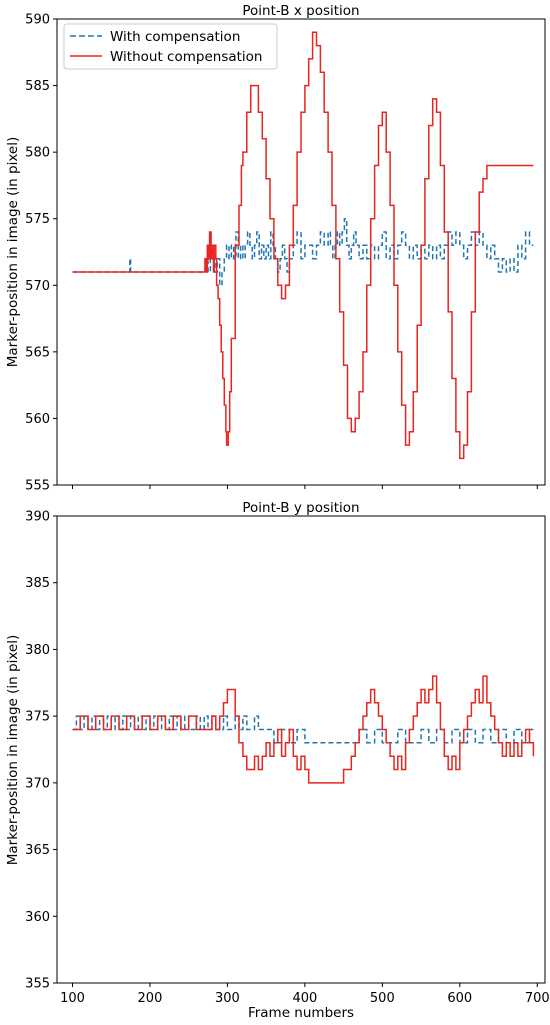  I want to click on y-position-y-tick-label-355: 355, so click(37, 984).